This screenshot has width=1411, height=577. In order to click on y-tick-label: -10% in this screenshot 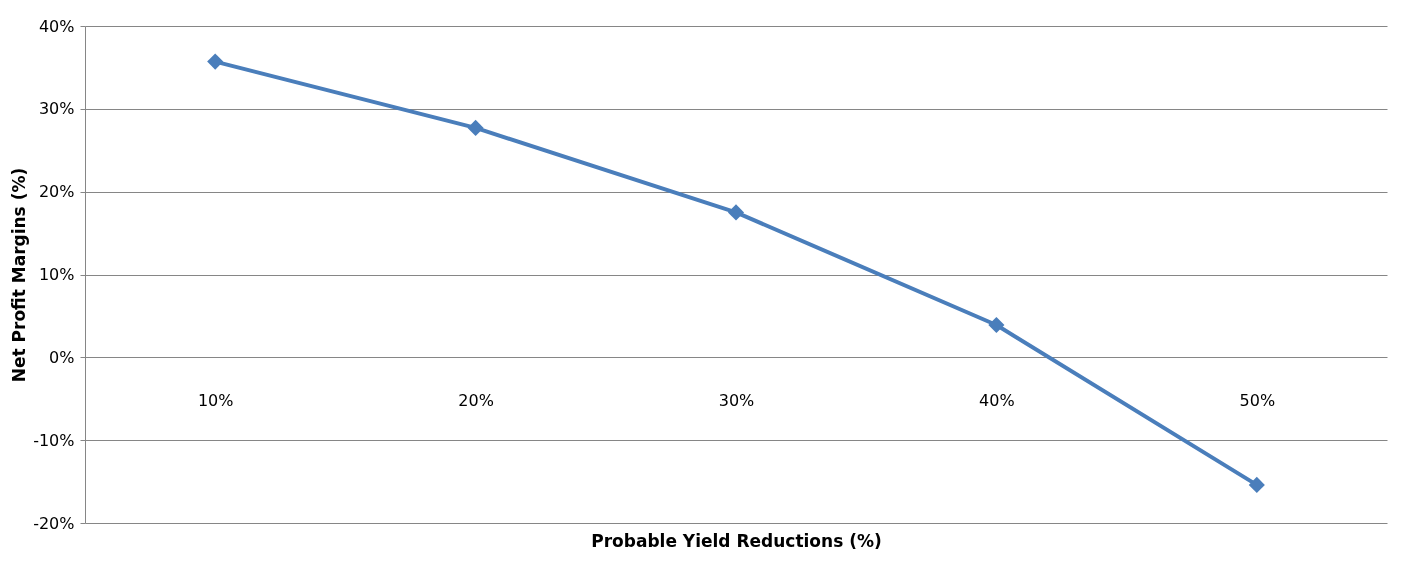, I will do `click(54, 440)`.